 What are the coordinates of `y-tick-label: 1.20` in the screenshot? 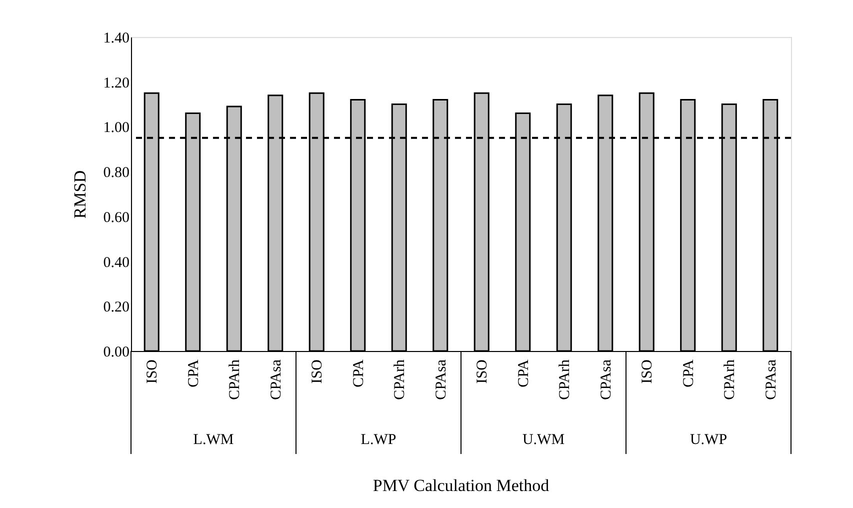 It's located at (116, 83).